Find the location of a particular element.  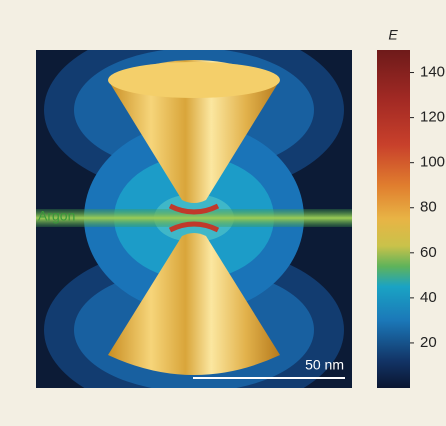

scale-bar-label: 50 nm is located at coordinates (324, 365).